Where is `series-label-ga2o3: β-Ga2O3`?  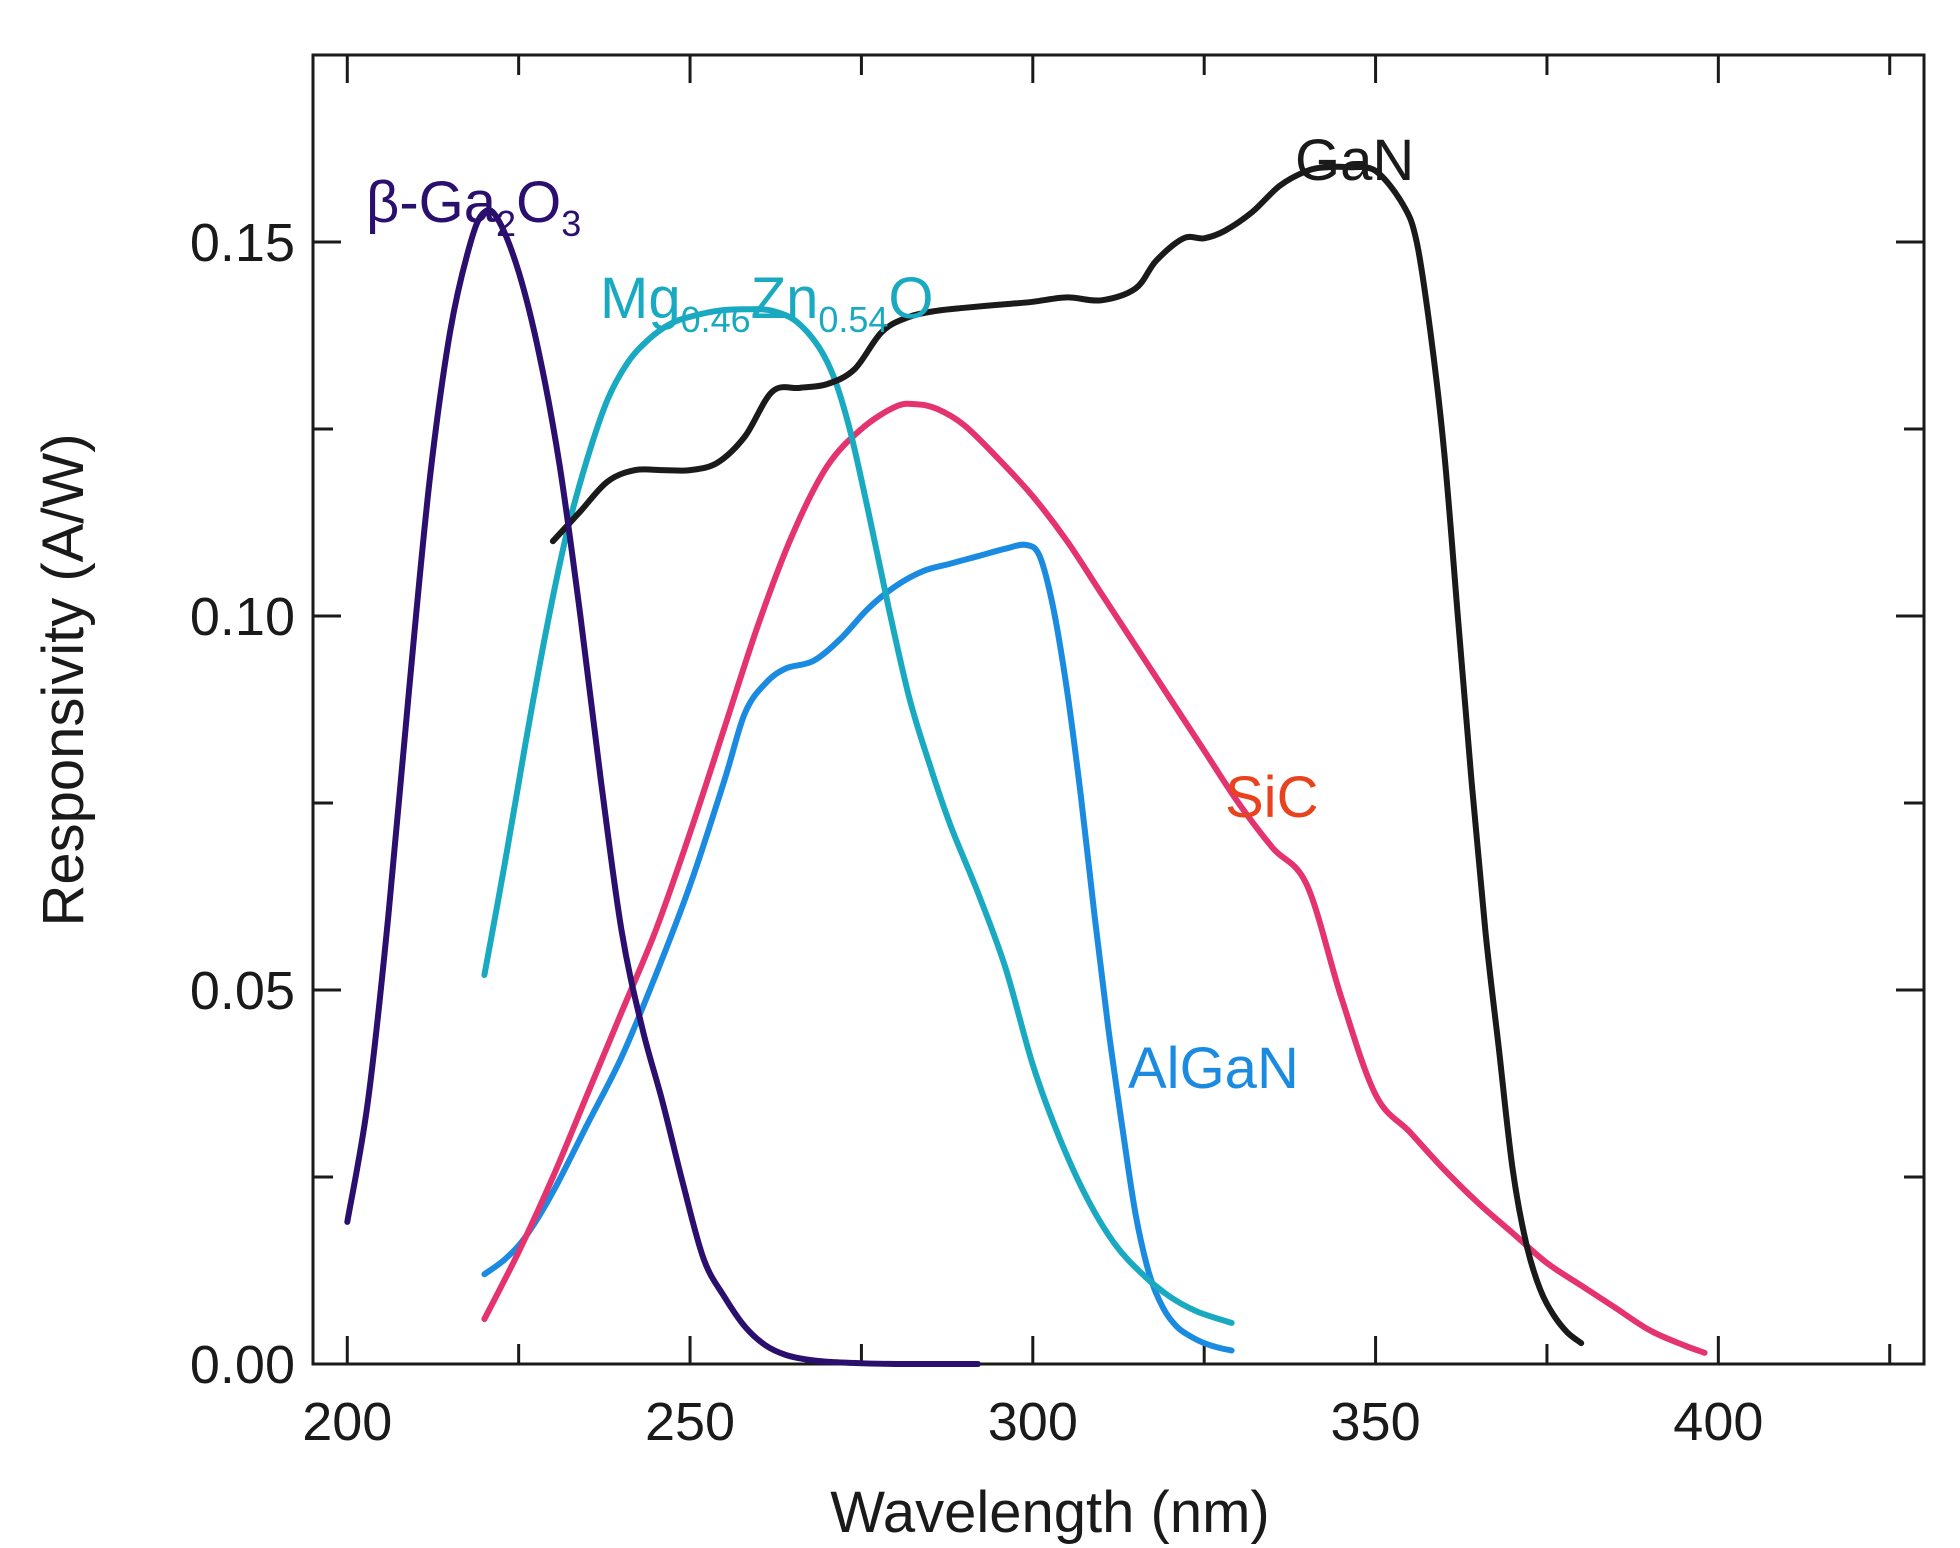 series-label-ga2o3: β-Ga2O3 is located at coordinates (473, 207).